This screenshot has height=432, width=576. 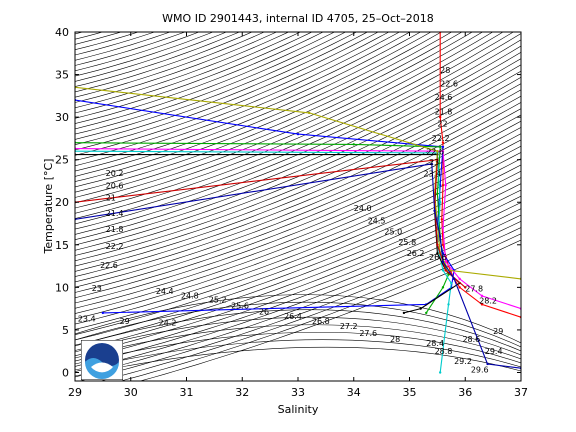 I want to click on x-tick-label: 29, so click(x=75, y=392).